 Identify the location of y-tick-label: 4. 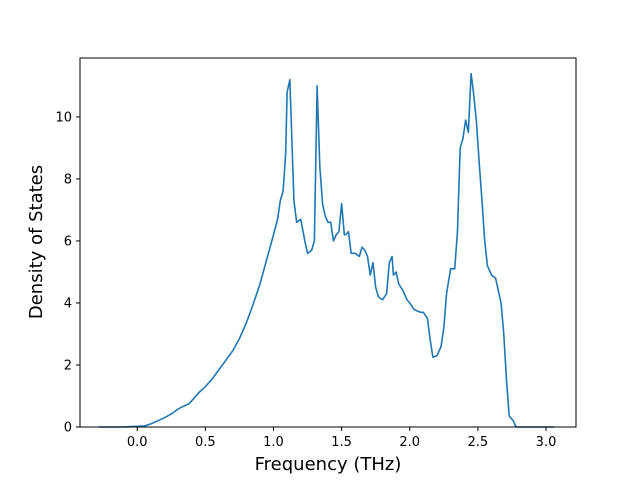
(68, 303).